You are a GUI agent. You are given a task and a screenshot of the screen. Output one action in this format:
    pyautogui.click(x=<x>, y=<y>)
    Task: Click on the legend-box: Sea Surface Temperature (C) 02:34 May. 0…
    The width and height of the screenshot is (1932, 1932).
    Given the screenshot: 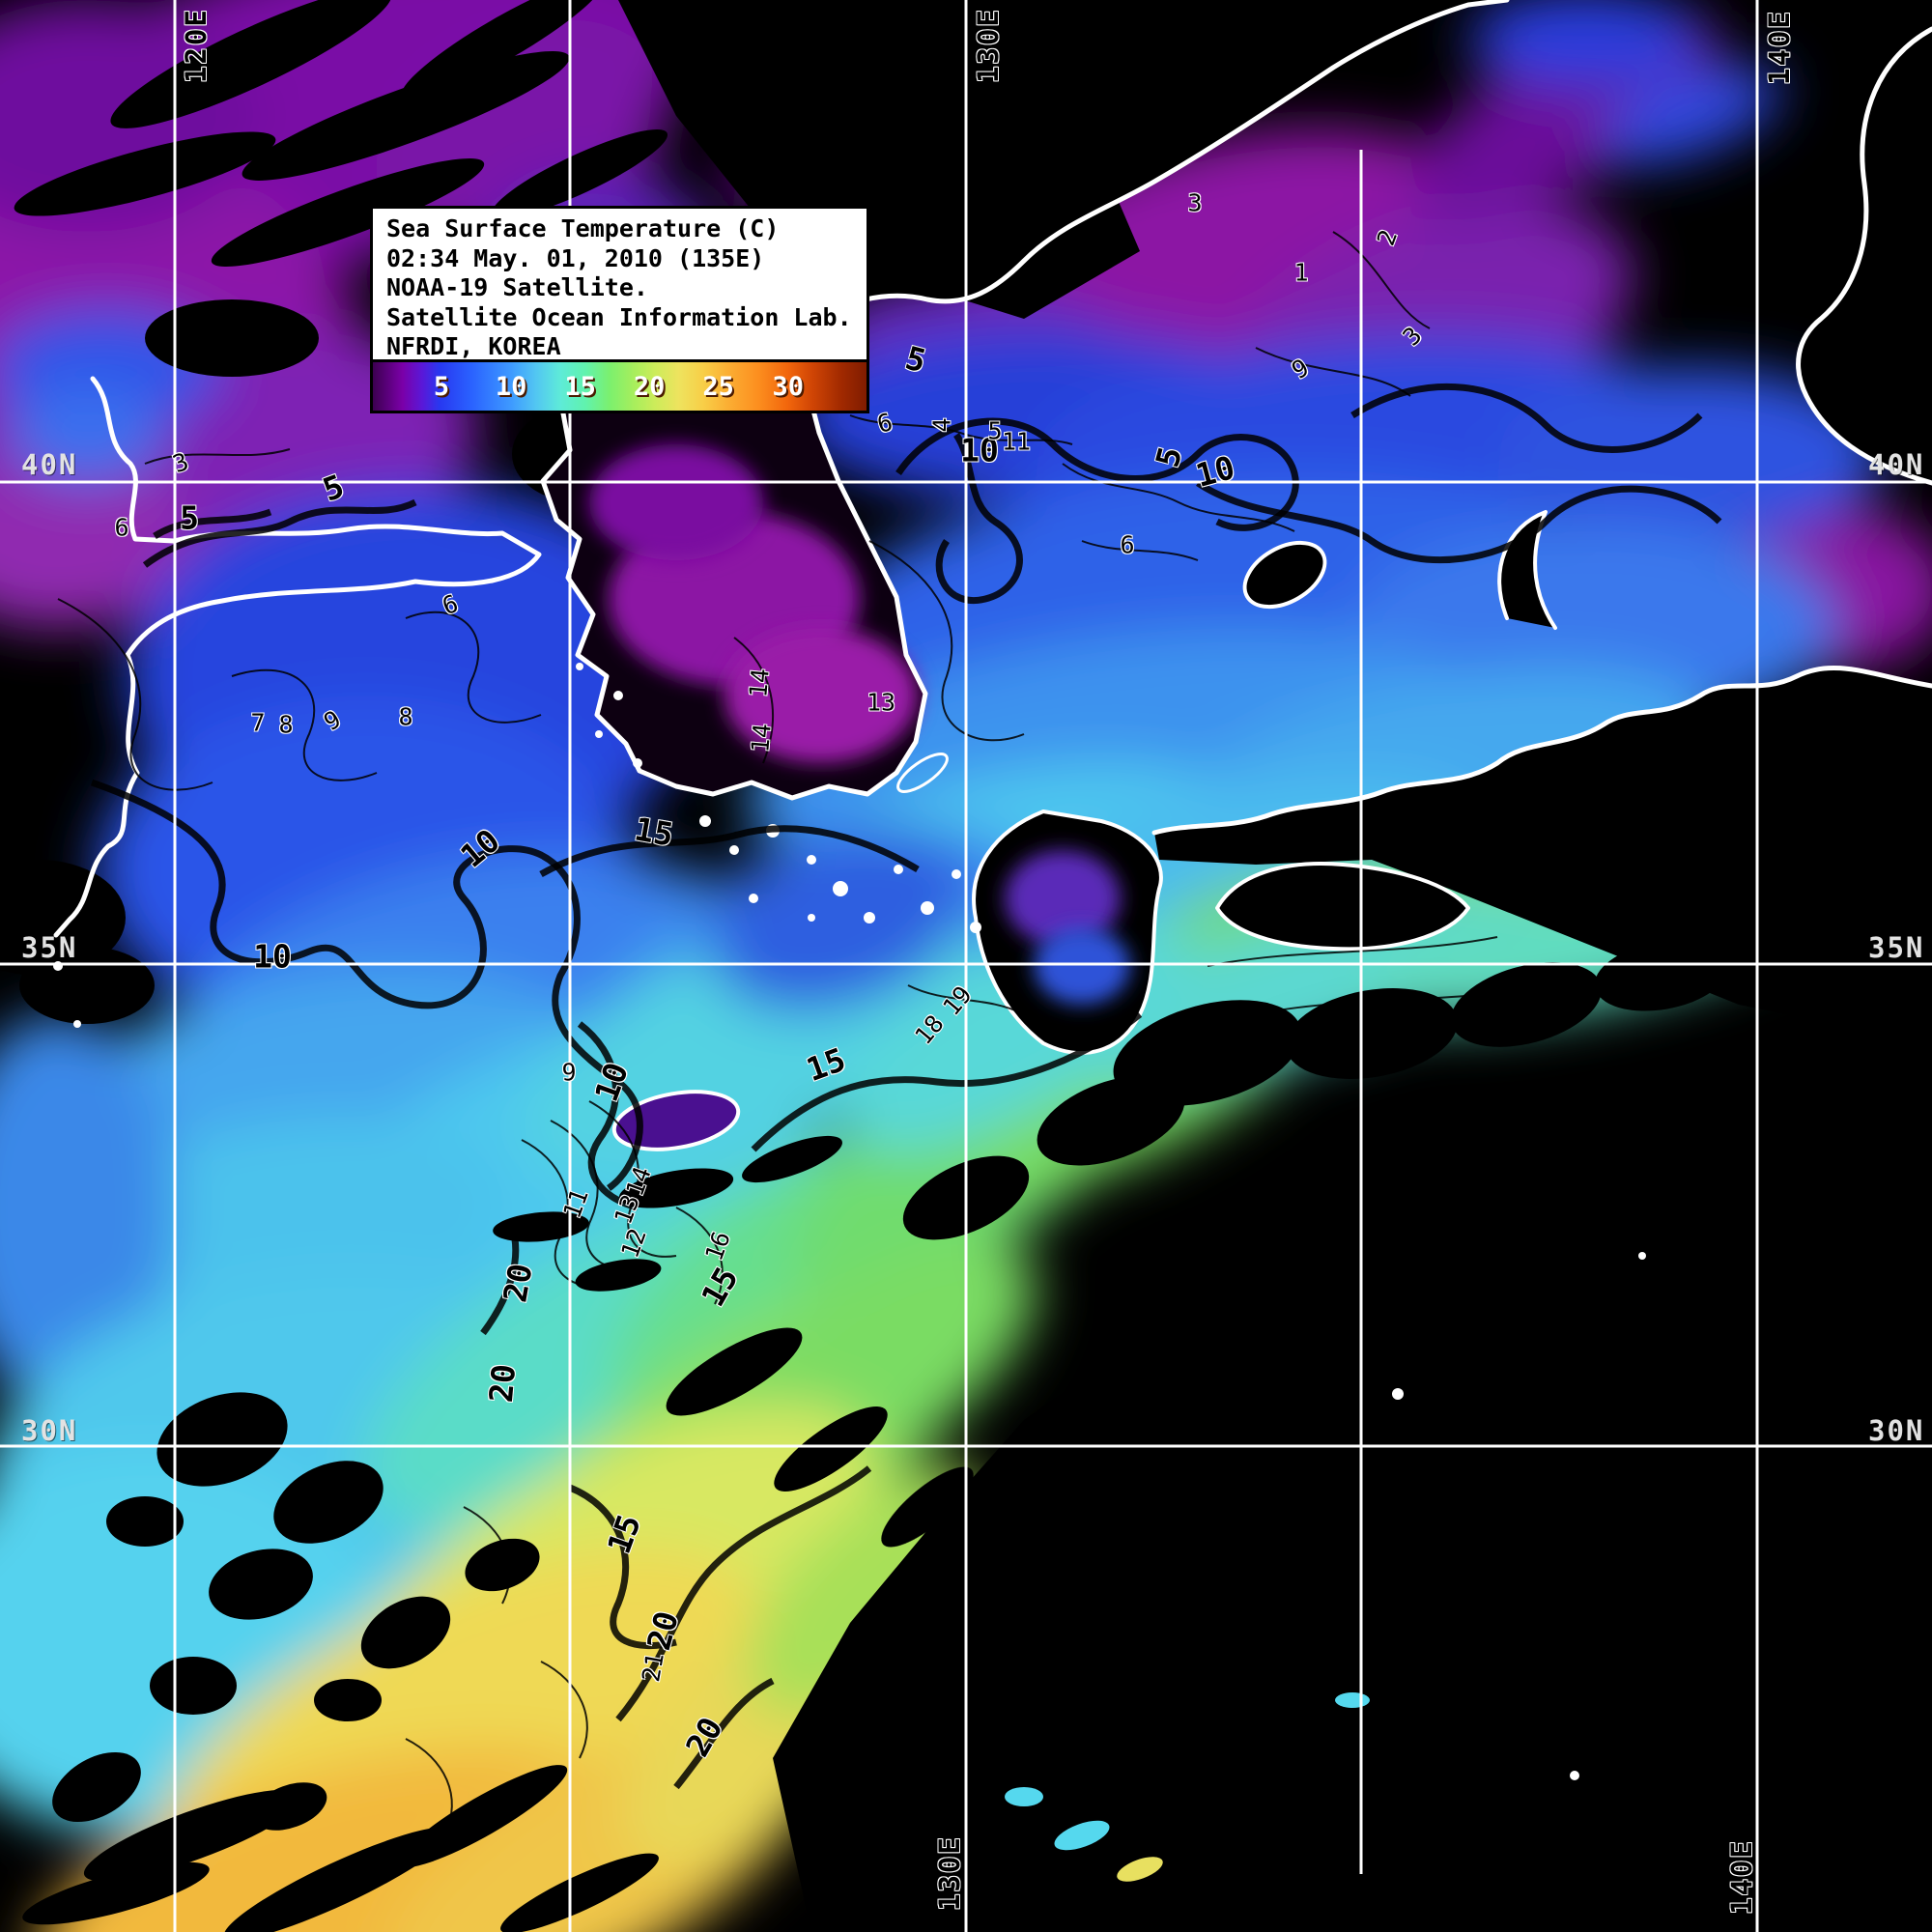 What is the action you would take?
    pyautogui.click(x=619, y=309)
    